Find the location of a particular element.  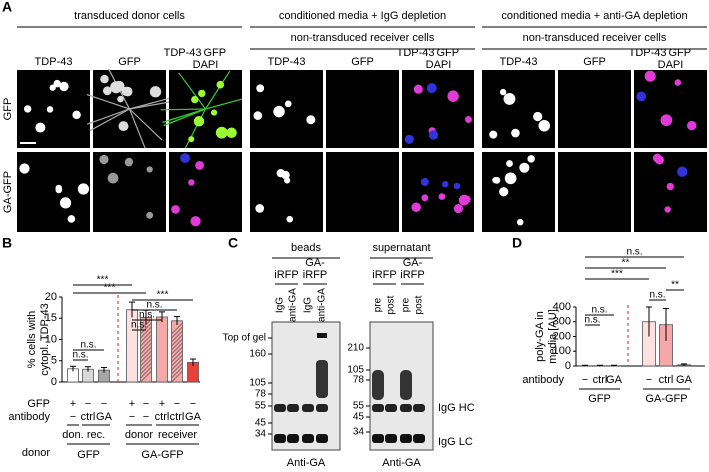

sub-label: receiver is located at coordinates (177, 435).